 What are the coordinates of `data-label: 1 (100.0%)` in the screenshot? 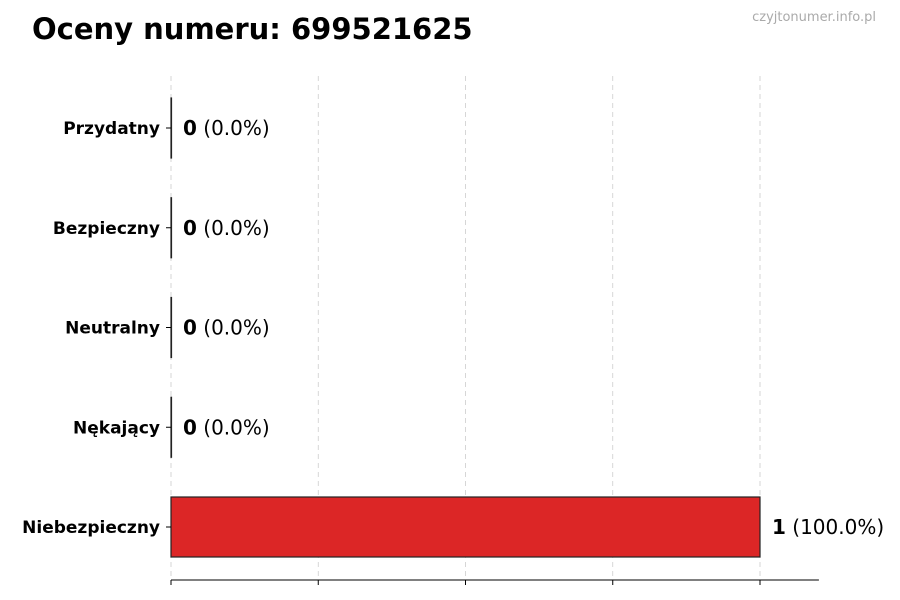 It's located at (828, 527).